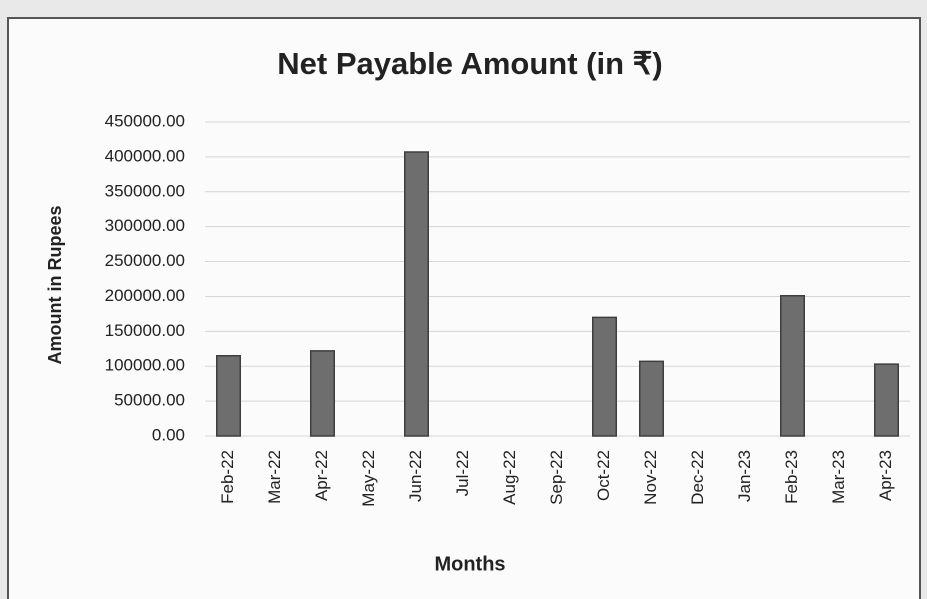 This screenshot has height=599, width=927. I want to click on y-tick-label: 350000.00, so click(145, 190).